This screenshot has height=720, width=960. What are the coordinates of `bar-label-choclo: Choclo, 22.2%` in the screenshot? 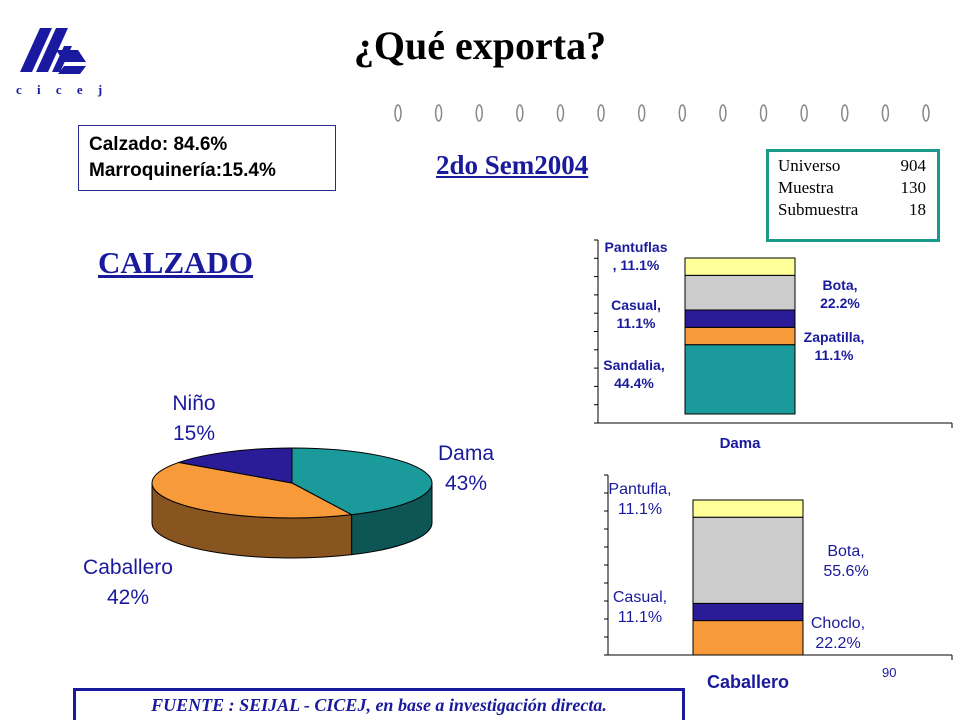 It's located at (838, 633).